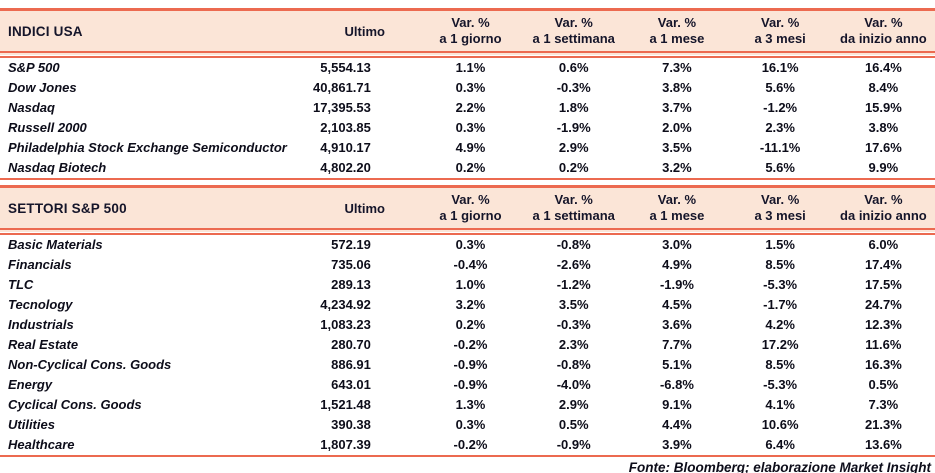 This screenshot has height=473, width=935. I want to click on var-percent-value: -2.6%, so click(573, 264).